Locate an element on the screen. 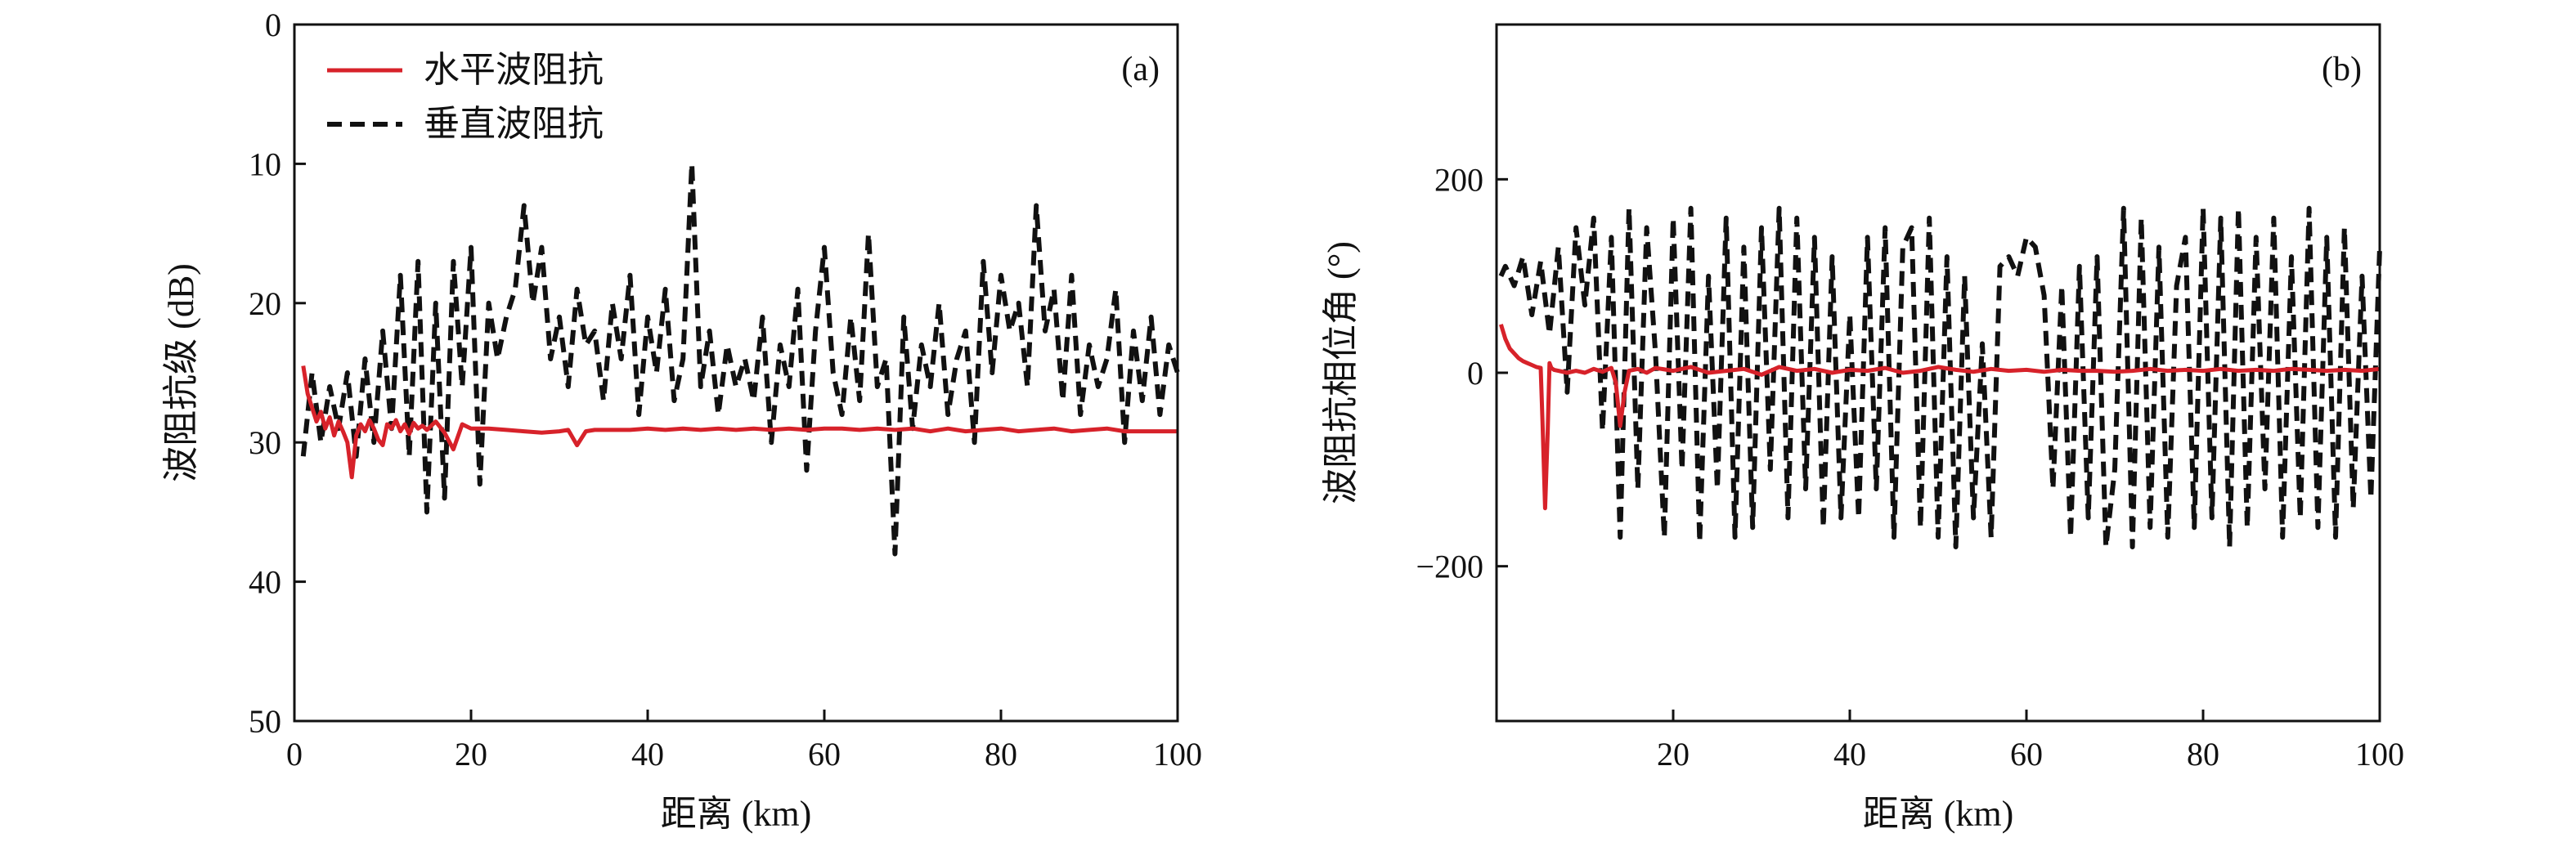 The width and height of the screenshot is (2576, 851). y-tick-label: 40 is located at coordinates (265, 582).